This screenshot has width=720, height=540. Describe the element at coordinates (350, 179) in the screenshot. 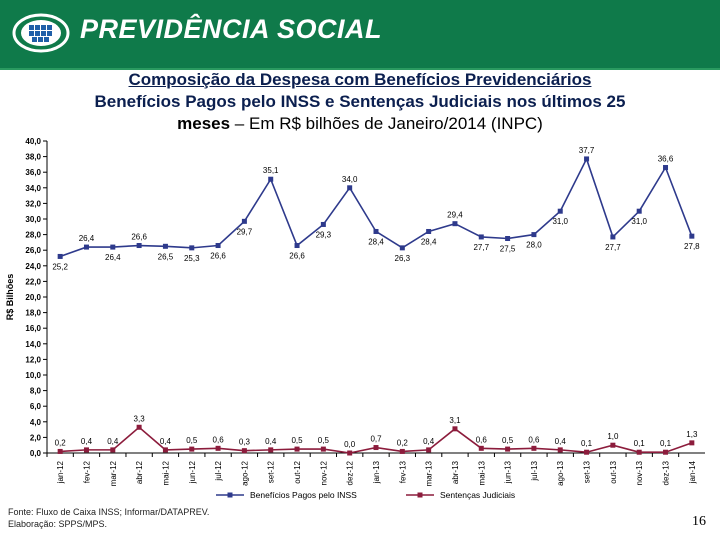

I see `data-label-s1: 34,0` at that location.